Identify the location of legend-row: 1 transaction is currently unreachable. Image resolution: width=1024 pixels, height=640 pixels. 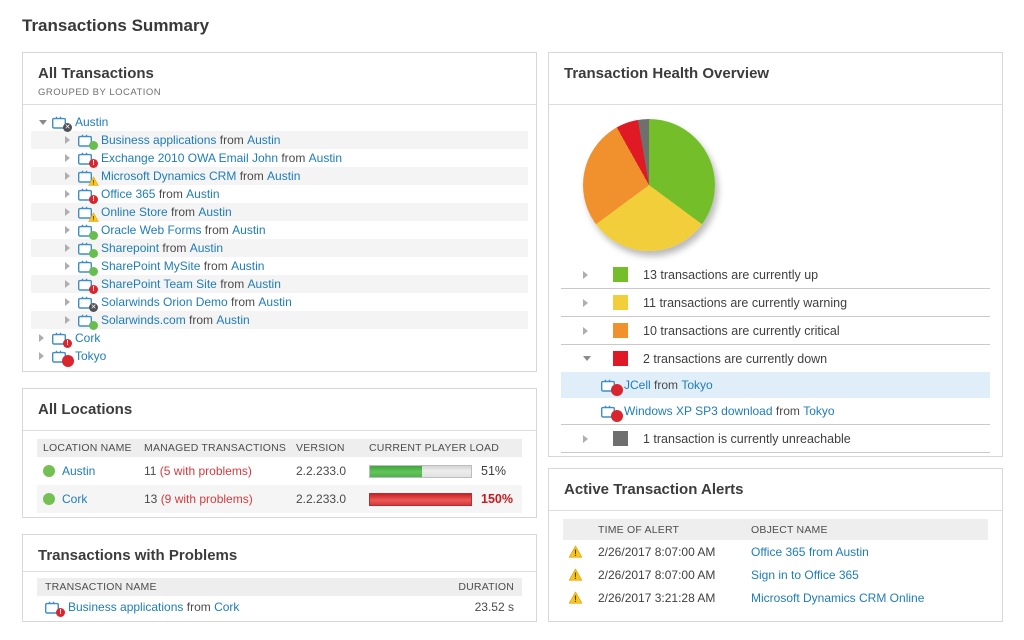
(775, 438).